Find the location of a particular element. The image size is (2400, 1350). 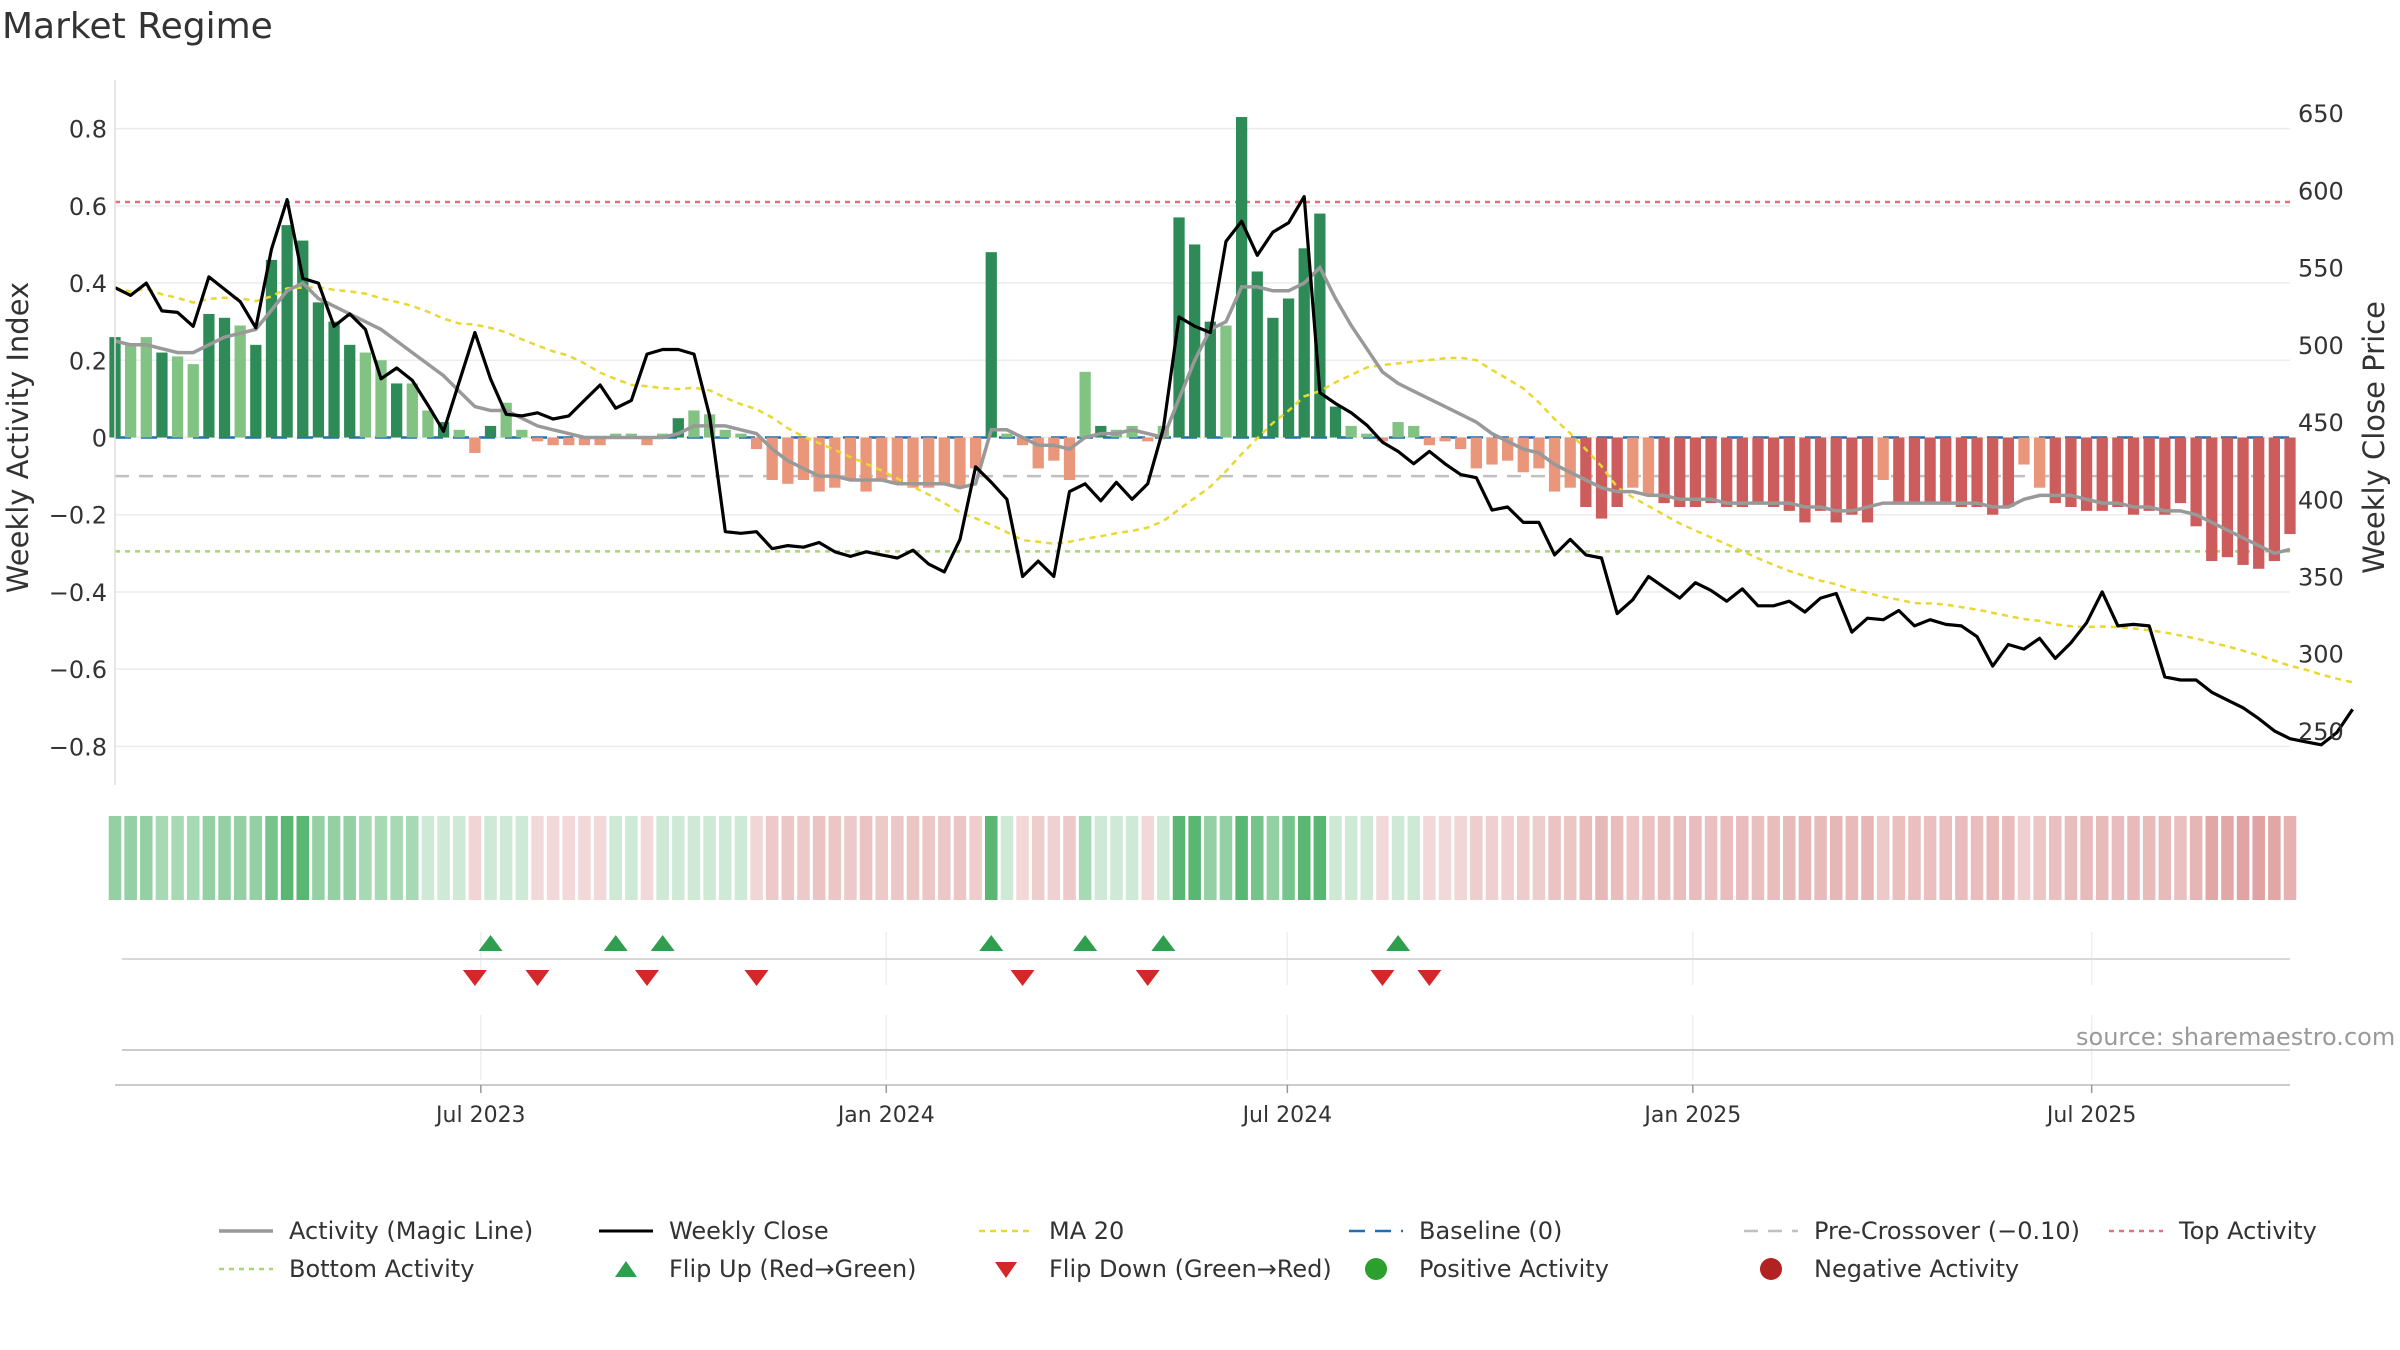

y-right-tick-label: 550 is located at coordinates (2321, 269).